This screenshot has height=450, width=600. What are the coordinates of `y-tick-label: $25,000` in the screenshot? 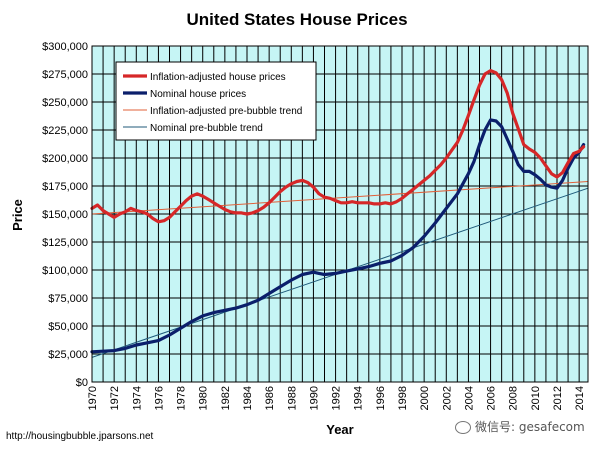 It's located at (68, 355).